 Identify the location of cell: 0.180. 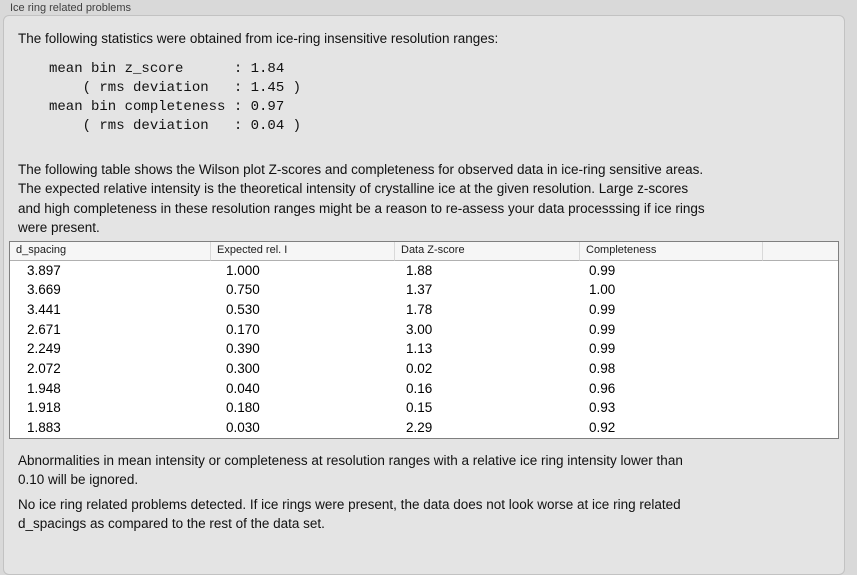
(243, 408).